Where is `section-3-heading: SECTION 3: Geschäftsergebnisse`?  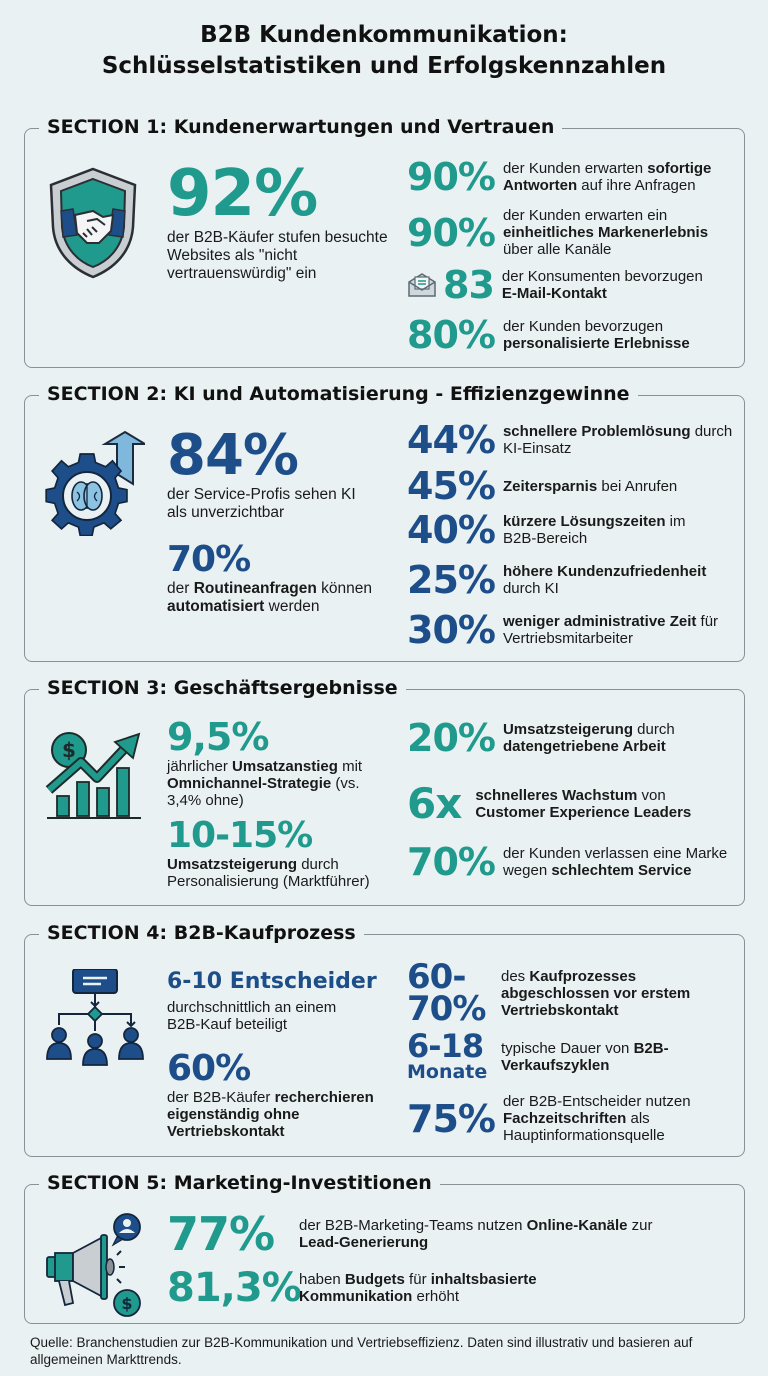 section-3-heading: SECTION 3: Geschäftsergebnisse is located at coordinates (222, 688).